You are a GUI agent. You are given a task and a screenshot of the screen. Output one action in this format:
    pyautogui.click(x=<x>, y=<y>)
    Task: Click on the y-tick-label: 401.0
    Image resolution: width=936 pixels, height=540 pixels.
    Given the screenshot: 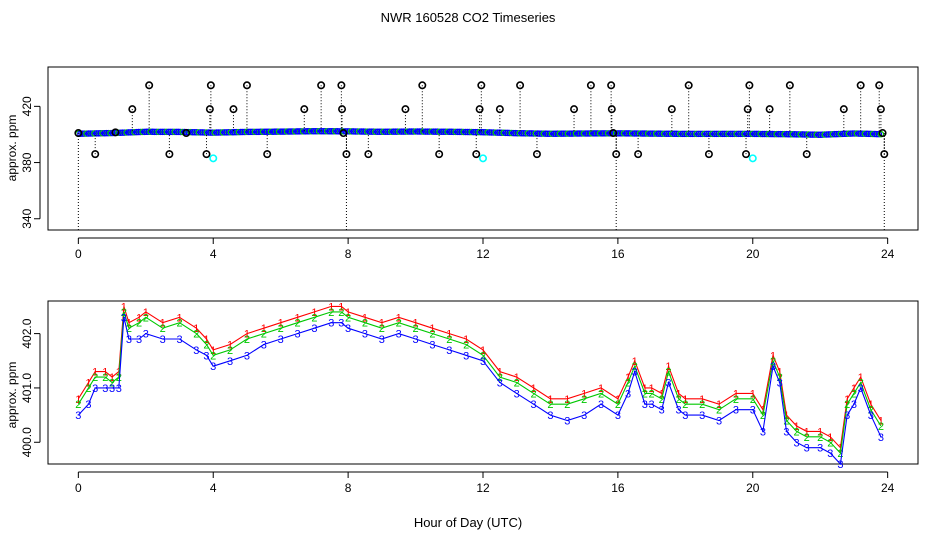 What is the action you would take?
    pyautogui.click(x=27, y=388)
    